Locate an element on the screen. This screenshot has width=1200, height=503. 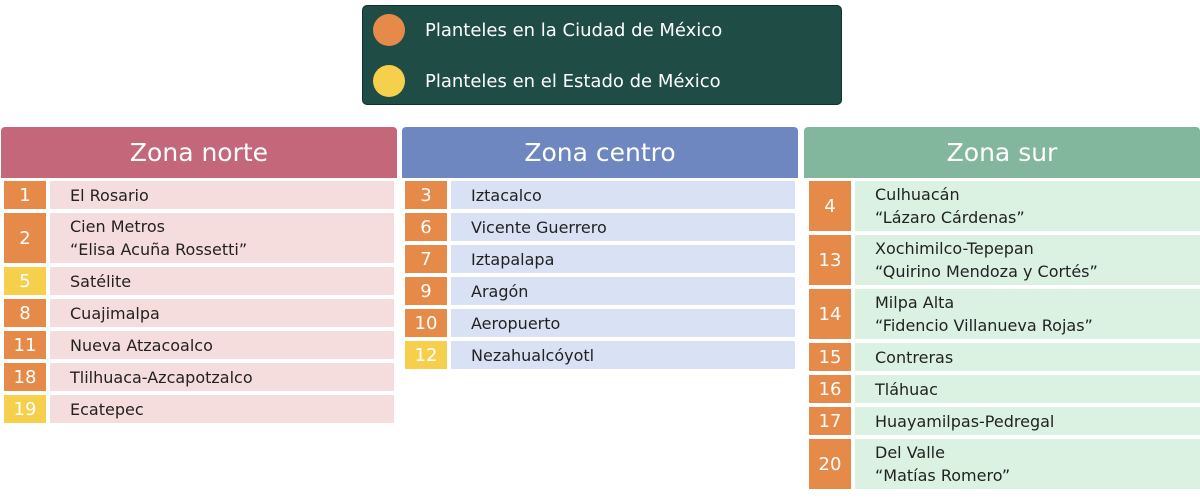
plantel-row: 12 Nezahualcóyotl is located at coordinates (600, 355).